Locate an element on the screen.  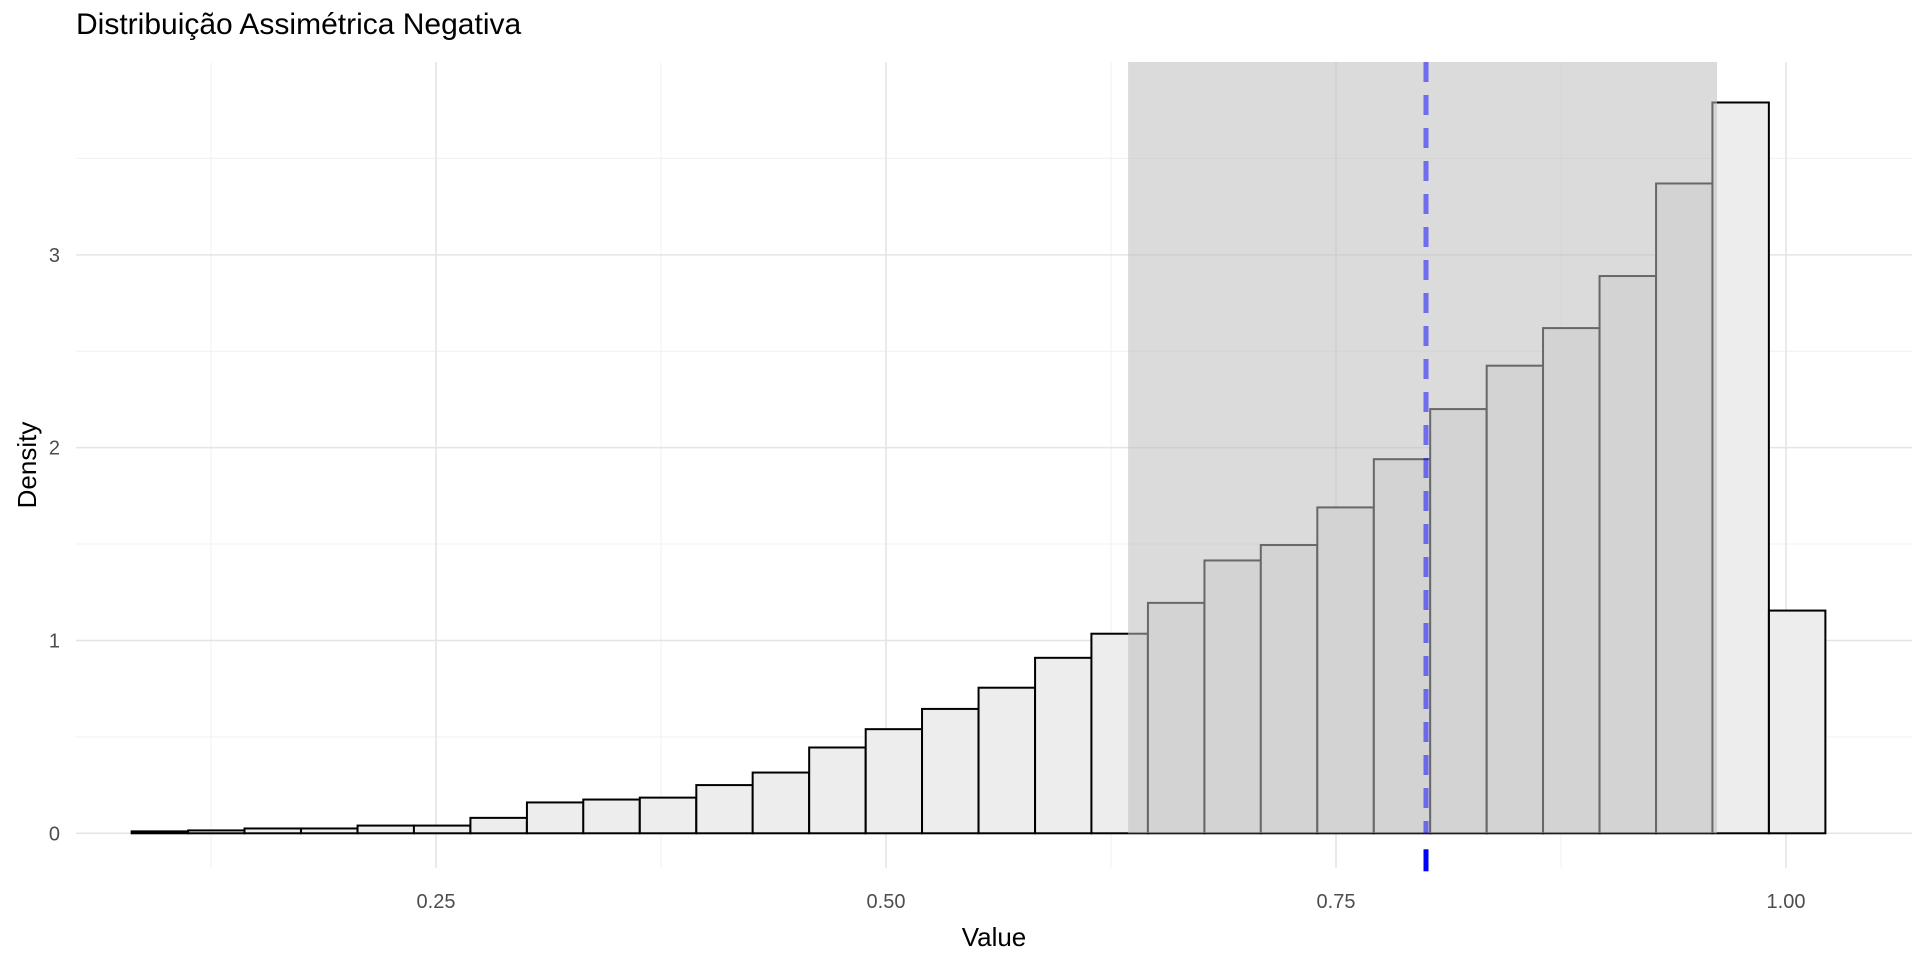
x-tick-label: 0.50 is located at coordinates (886, 902).